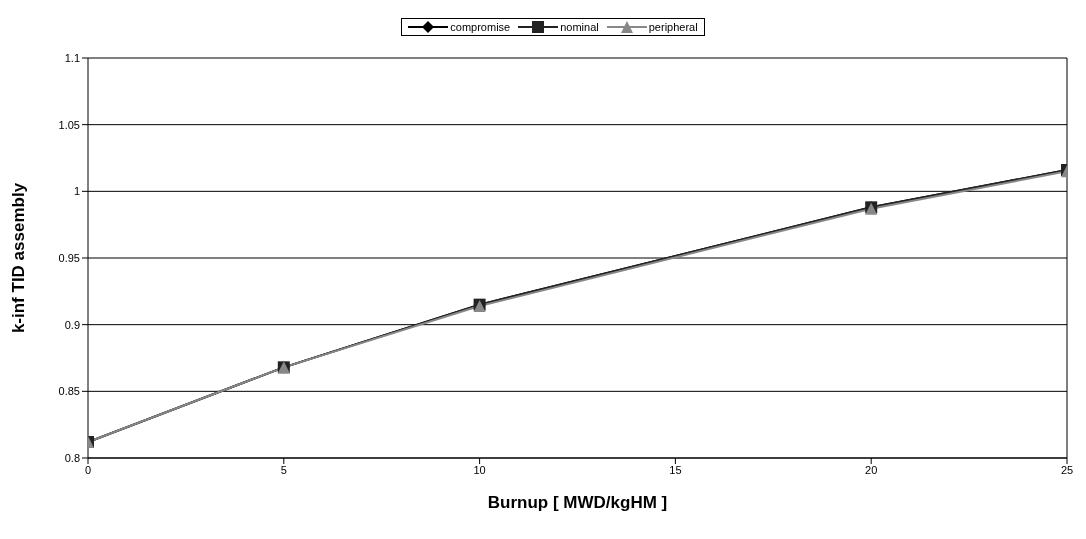 This screenshot has width=1086, height=539. What do you see at coordinates (480, 27) in the screenshot?
I see `legend-label: compromise` at bounding box center [480, 27].